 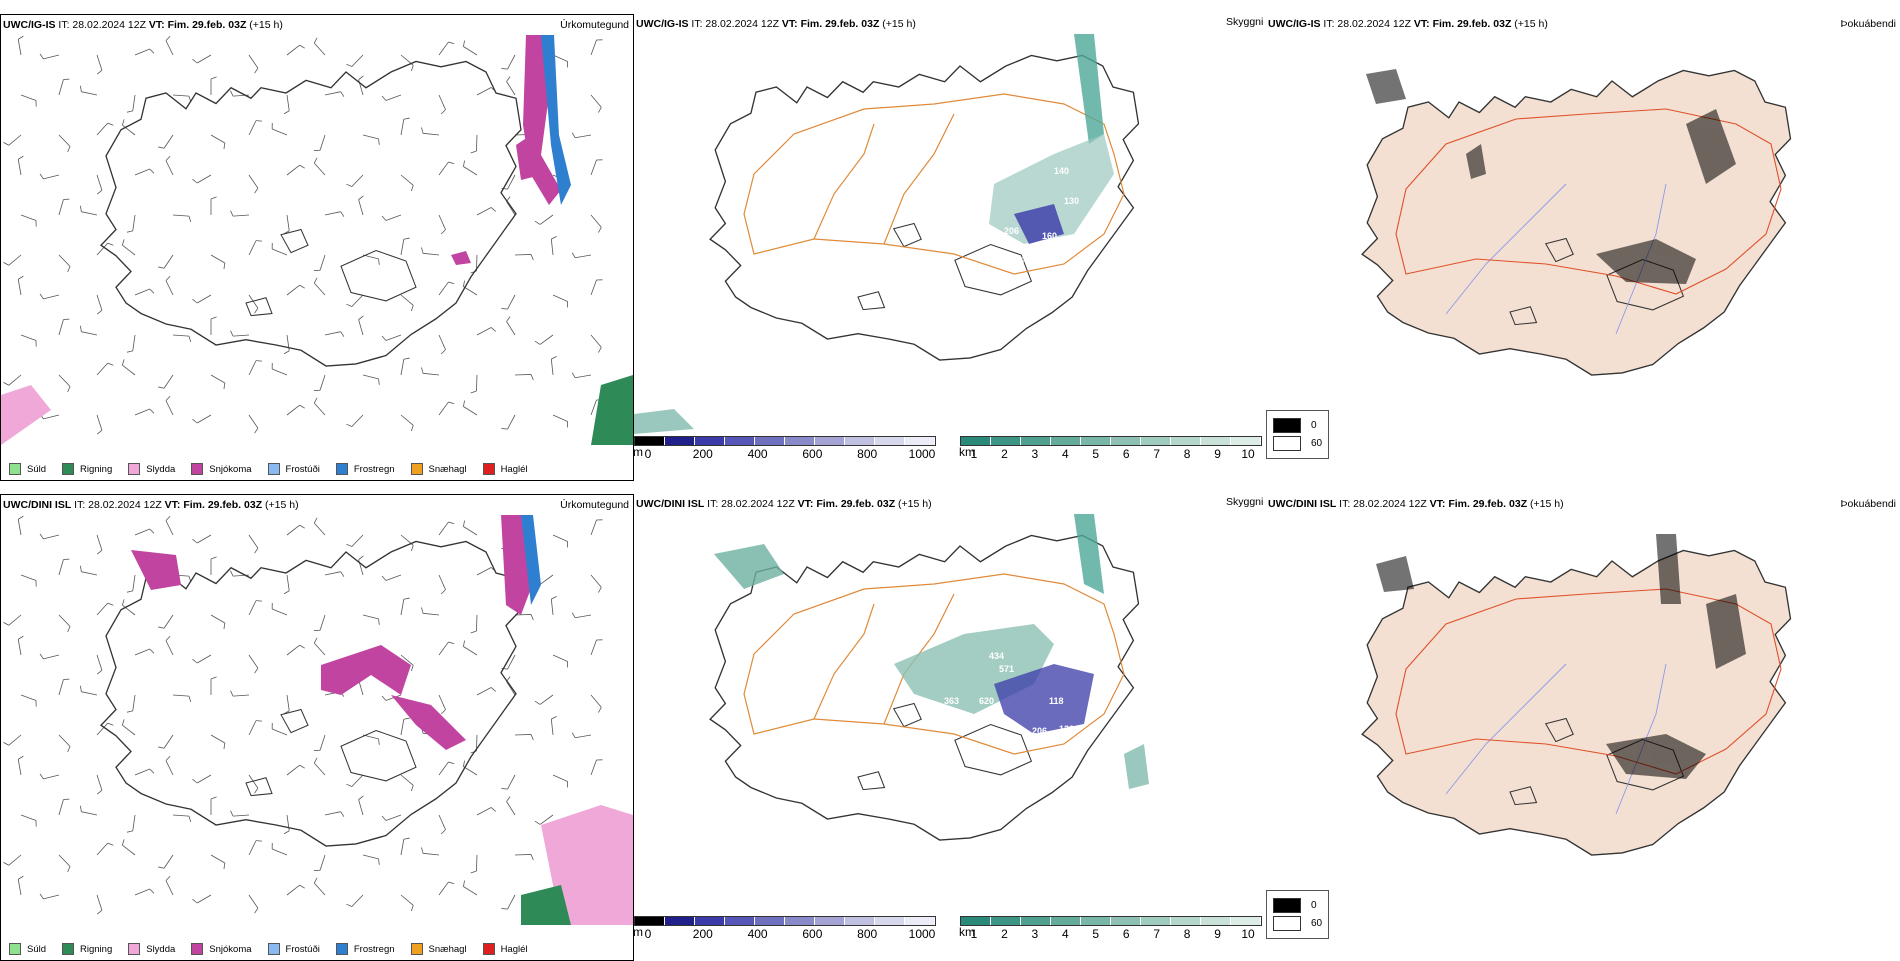 What do you see at coordinates (1395, 574) in the screenshot?
I see `fog-indicator-area` at bounding box center [1395, 574].